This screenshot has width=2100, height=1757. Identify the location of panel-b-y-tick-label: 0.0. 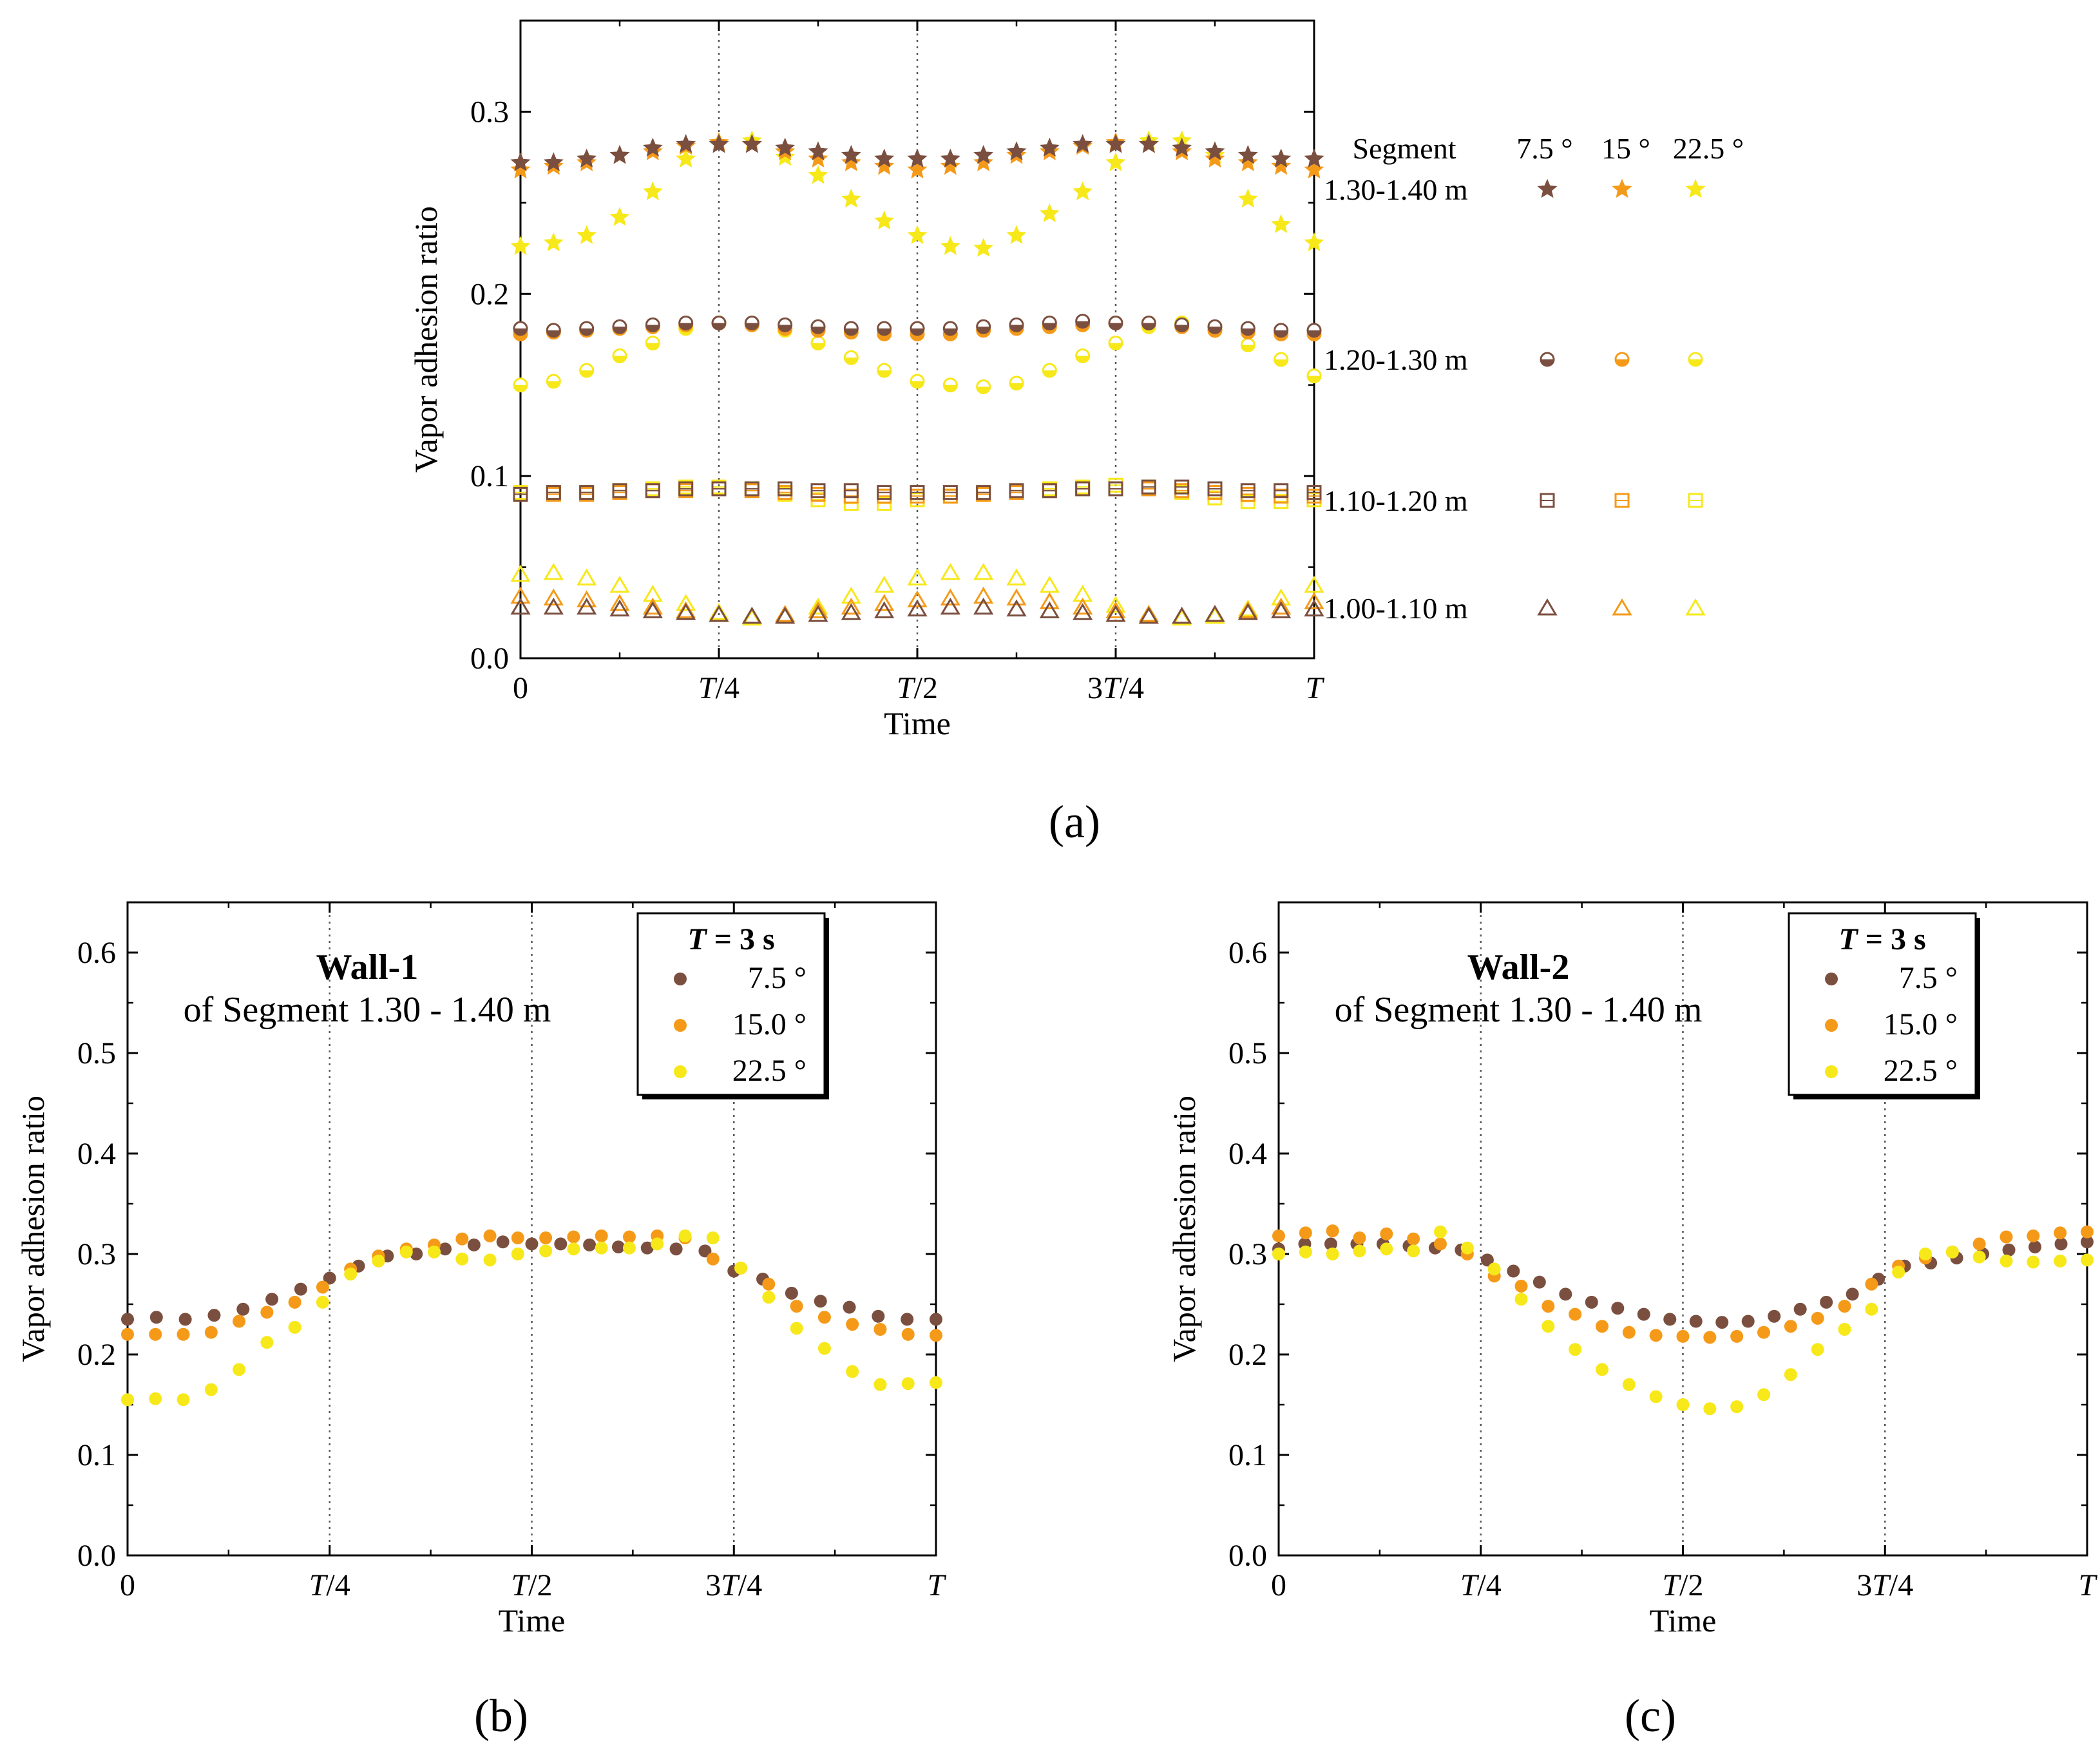
(96, 1556).